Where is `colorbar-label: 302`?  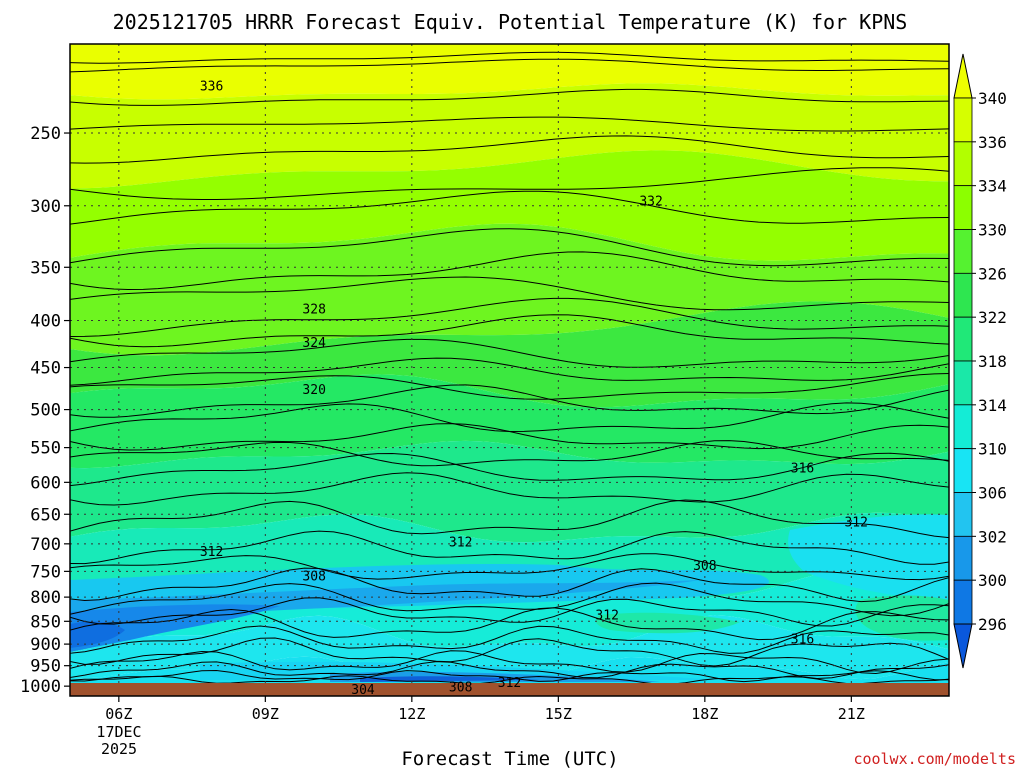 colorbar-label: 302 is located at coordinates (992, 536).